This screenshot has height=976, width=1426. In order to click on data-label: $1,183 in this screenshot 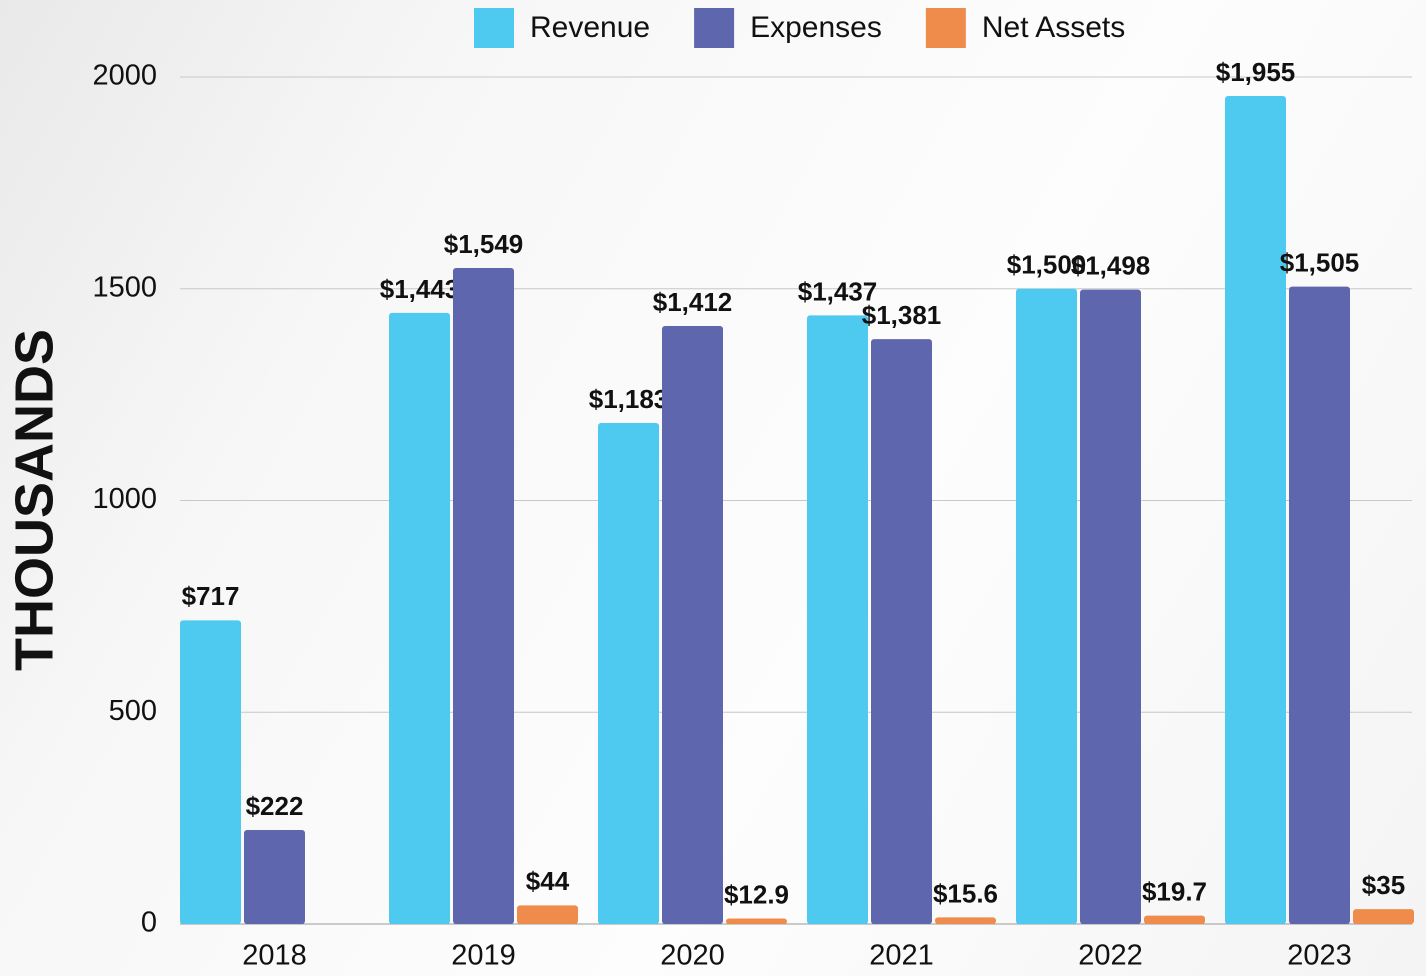, I will do `click(629, 399)`.